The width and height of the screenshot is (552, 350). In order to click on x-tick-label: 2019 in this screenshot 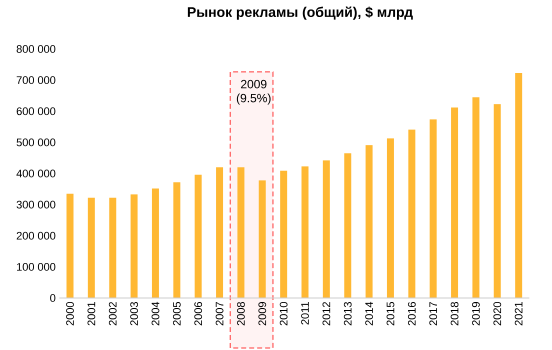, I will do `click(476, 314)`.